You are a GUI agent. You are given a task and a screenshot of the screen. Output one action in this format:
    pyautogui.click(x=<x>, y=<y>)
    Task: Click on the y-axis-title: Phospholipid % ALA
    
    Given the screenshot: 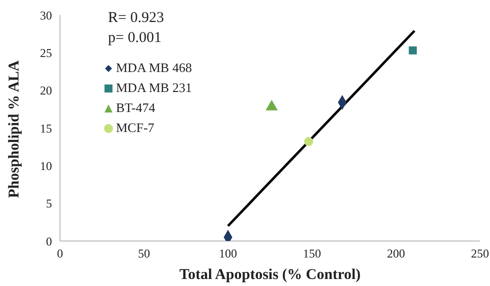 What is the action you would take?
    pyautogui.click(x=14, y=129)
    